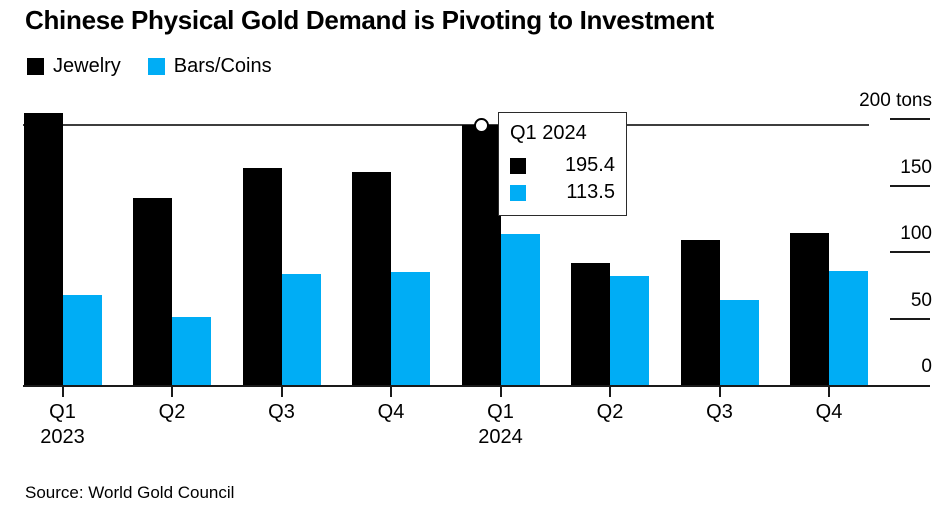 This screenshot has width=946, height=516. I want to click on x-axis-tick-mark-q3-2023, so click(281, 392).